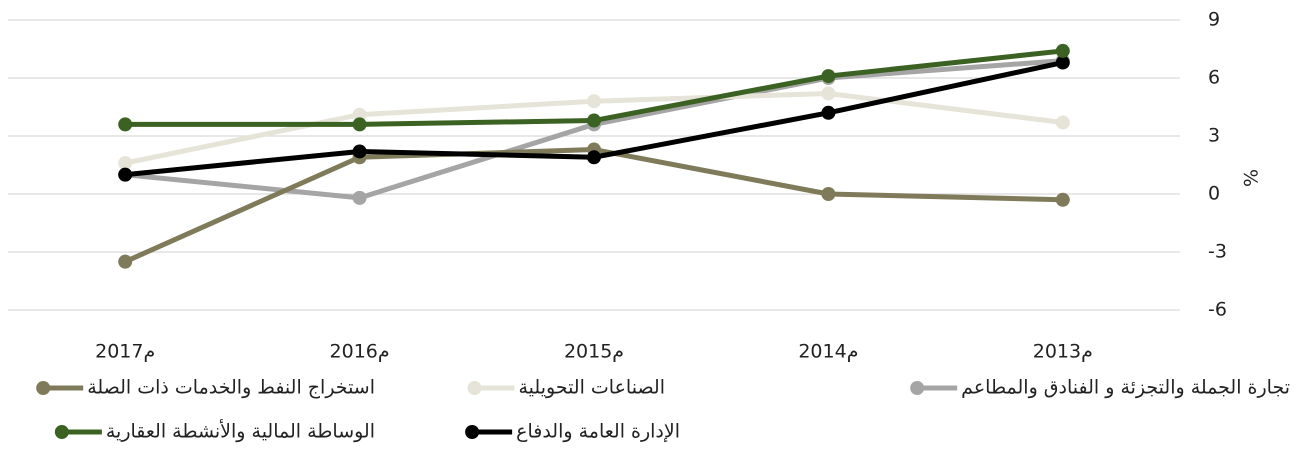  I want to click on legend-label: الصناعات التحويلية, so click(592, 388).